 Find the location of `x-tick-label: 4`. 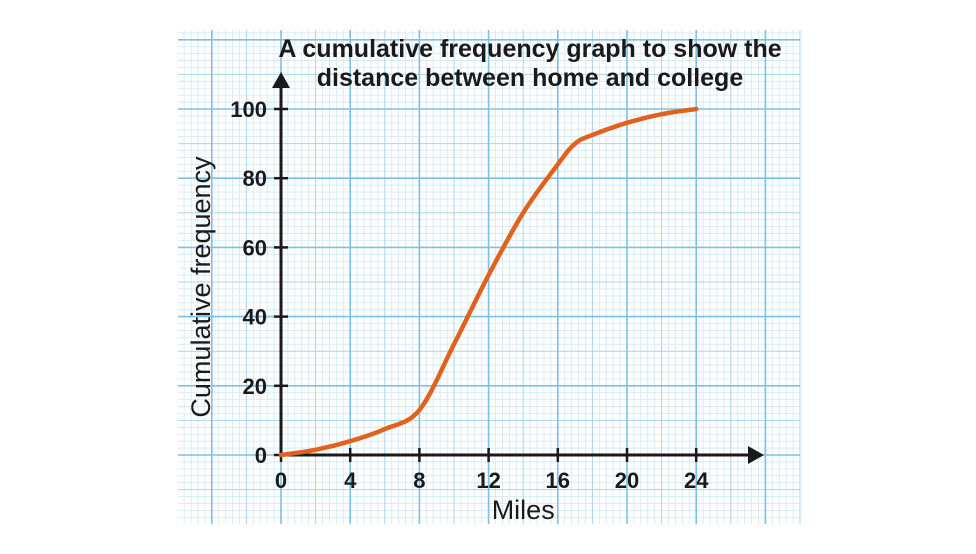

x-tick-label: 4 is located at coordinates (350, 480).